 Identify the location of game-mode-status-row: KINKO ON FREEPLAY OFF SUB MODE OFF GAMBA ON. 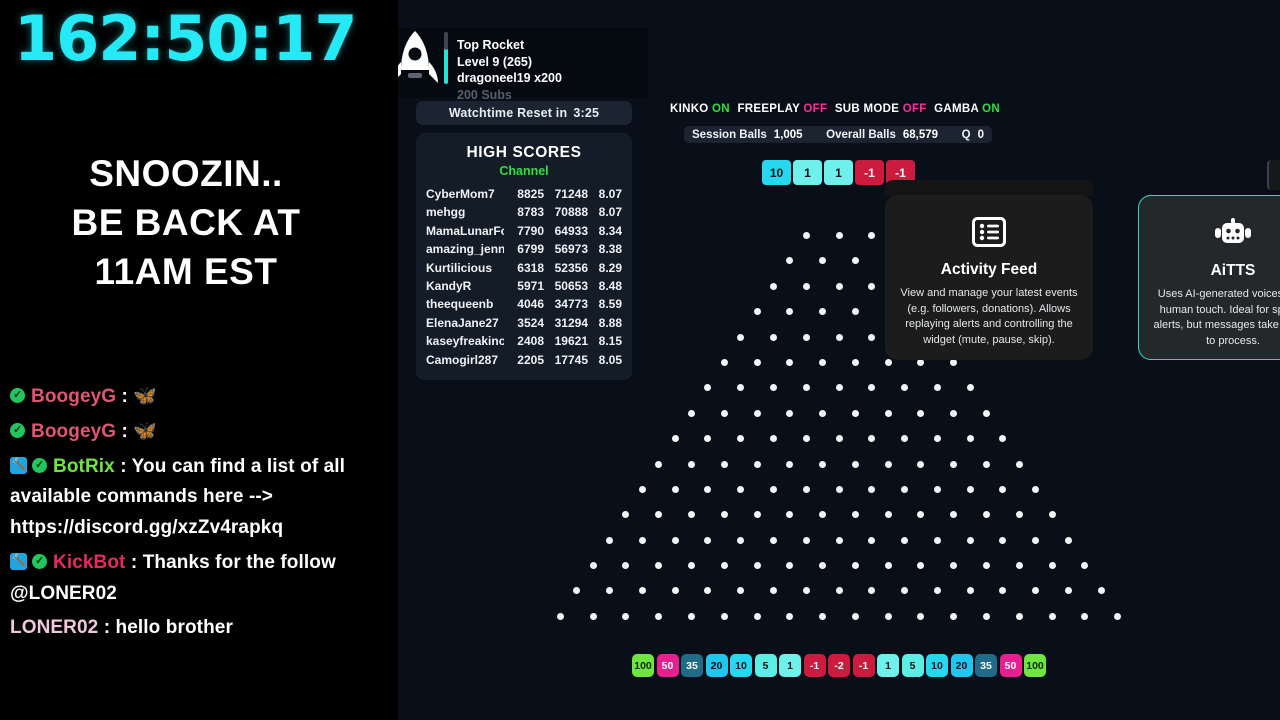
(835, 109).